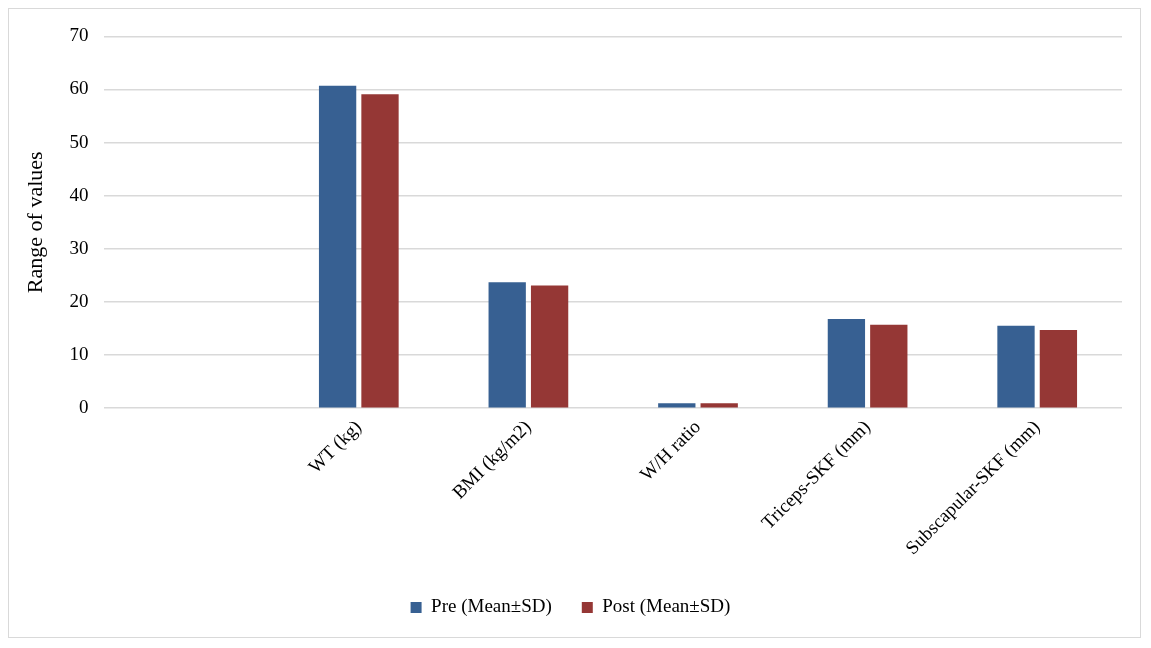 The image size is (1151, 648). What do you see at coordinates (79, 88) in the screenshot?
I see `y-tick-label: 60` at bounding box center [79, 88].